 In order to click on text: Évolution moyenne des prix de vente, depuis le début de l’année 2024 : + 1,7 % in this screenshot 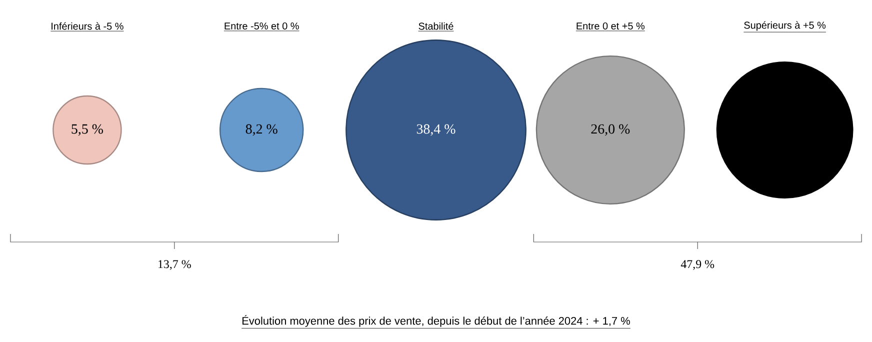, I will do `click(436, 321)`.